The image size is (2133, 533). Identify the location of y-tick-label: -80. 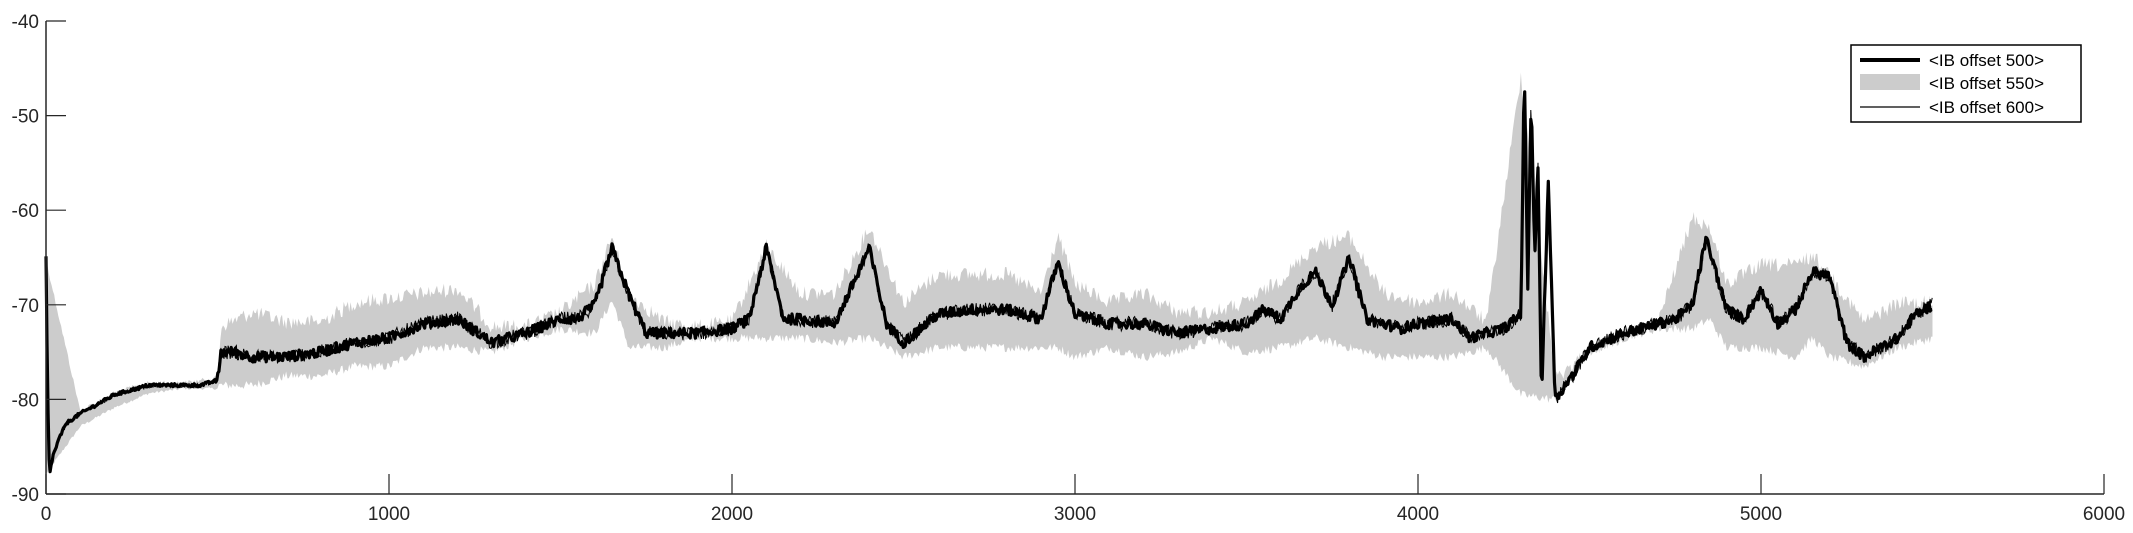
(25, 400).